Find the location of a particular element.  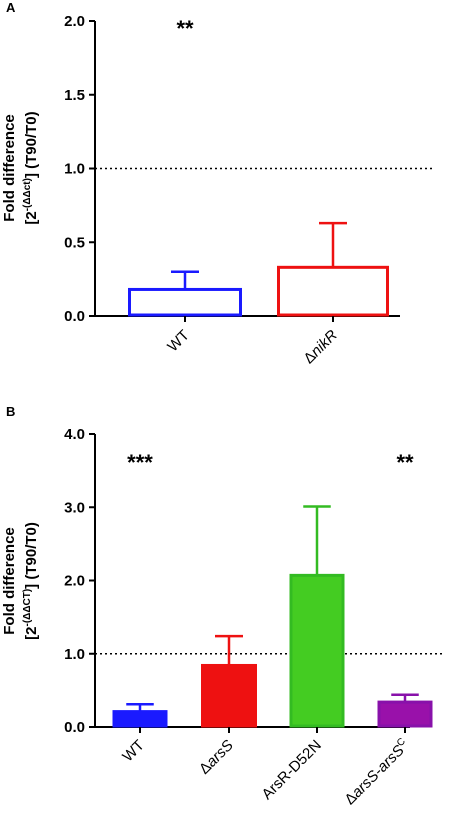

y-axis-subtitle: [2-(ΔΔct)] (T90/T0) is located at coordinates (31, 167).